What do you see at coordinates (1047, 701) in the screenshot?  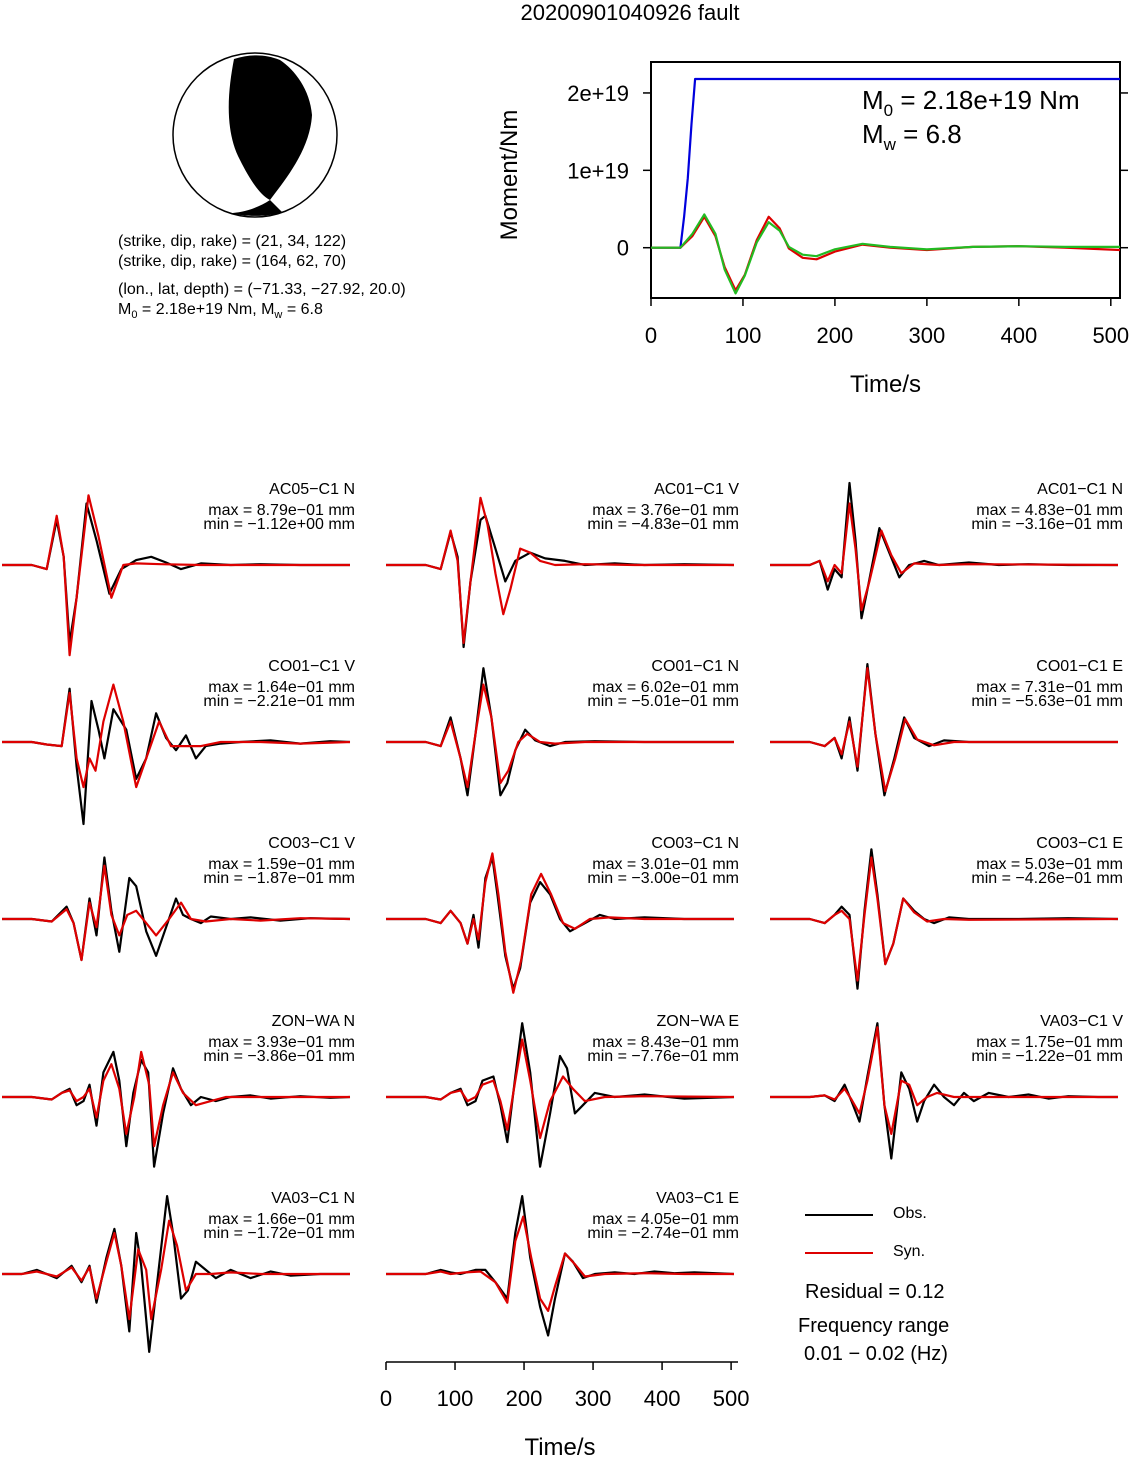 I see `station-min: min = −5.63e−01 mm` at bounding box center [1047, 701].